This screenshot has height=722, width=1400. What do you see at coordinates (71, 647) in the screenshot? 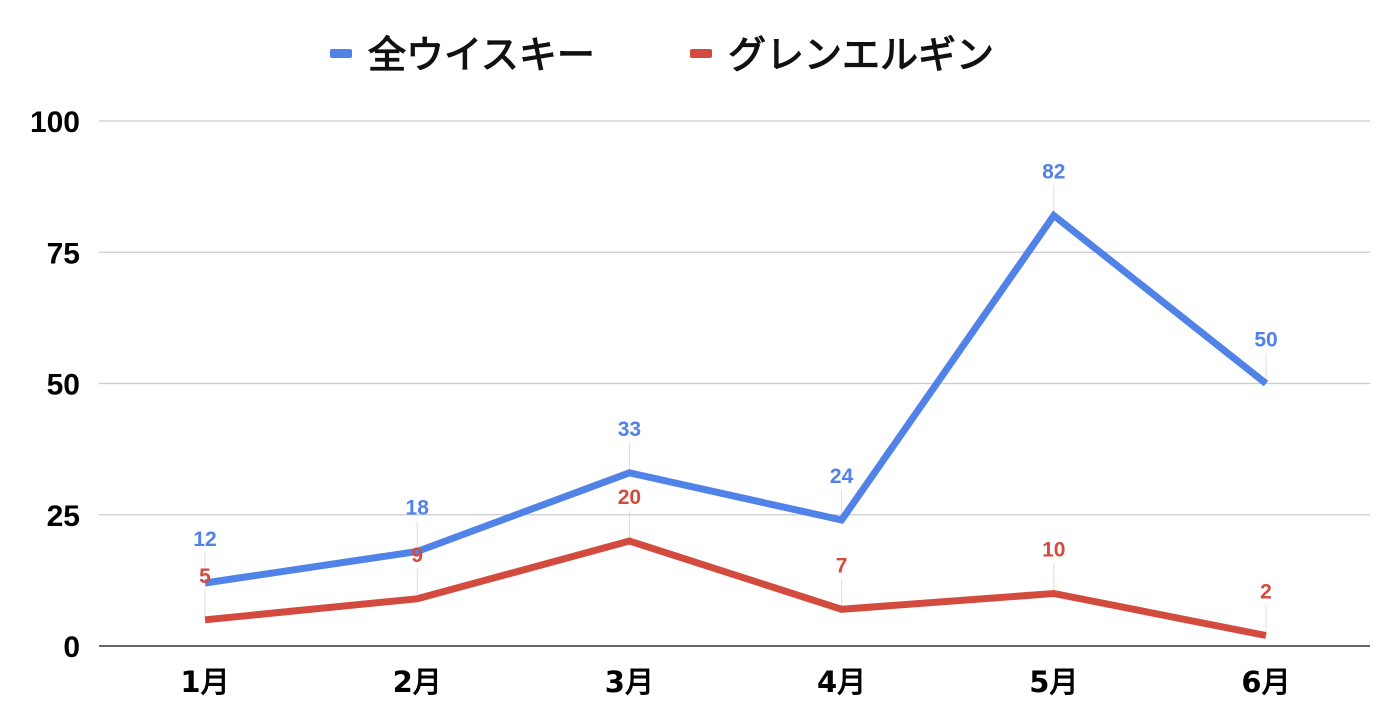
I see `y-tick-label: 0` at bounding box center [71, 647].